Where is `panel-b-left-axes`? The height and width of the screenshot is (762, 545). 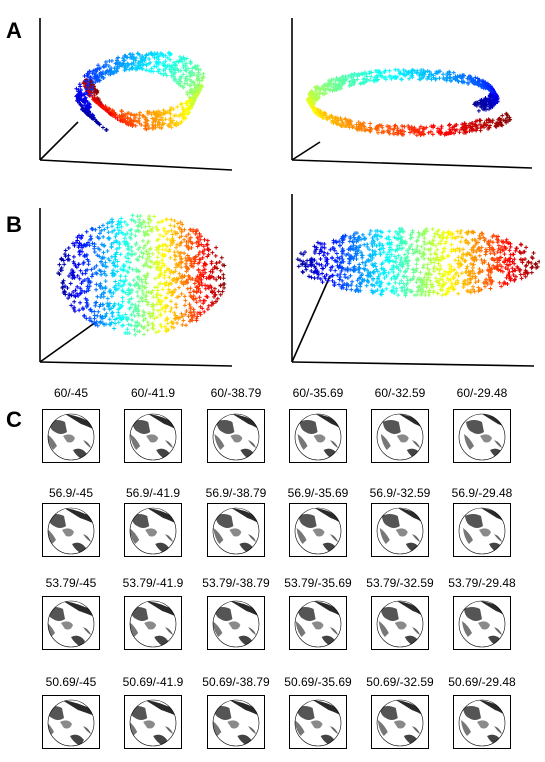
panel-b-left-axes is located at coordinates (136, 287).